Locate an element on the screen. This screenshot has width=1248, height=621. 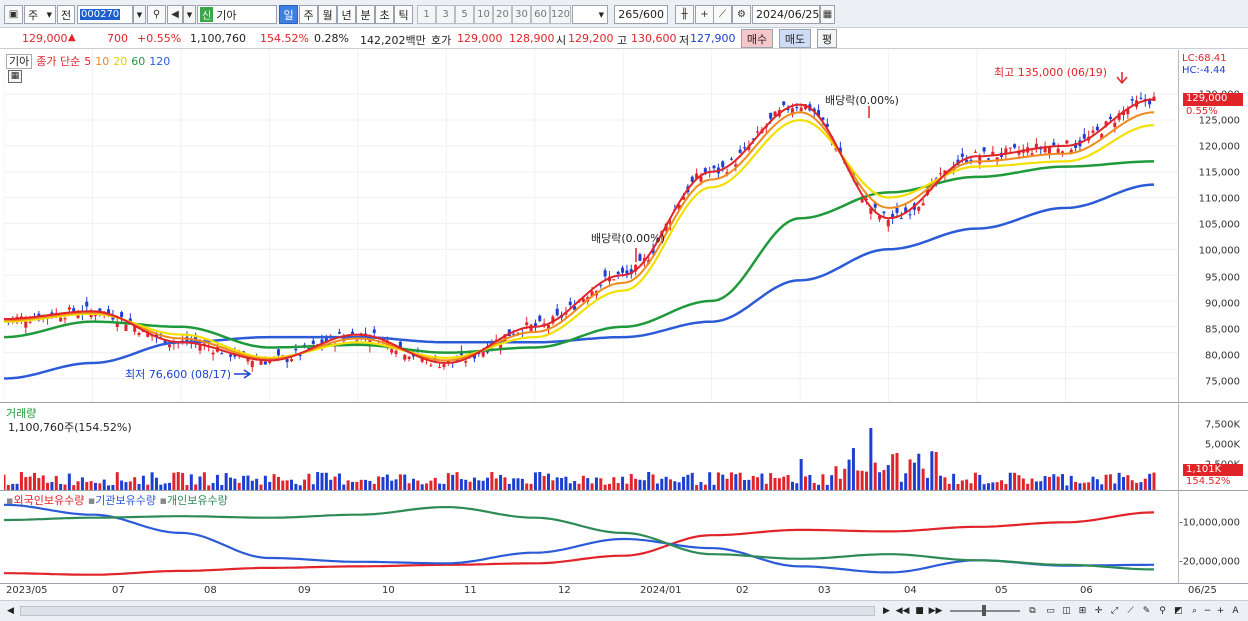
period-minute-button: 분 is located at coordinates (365, 14).